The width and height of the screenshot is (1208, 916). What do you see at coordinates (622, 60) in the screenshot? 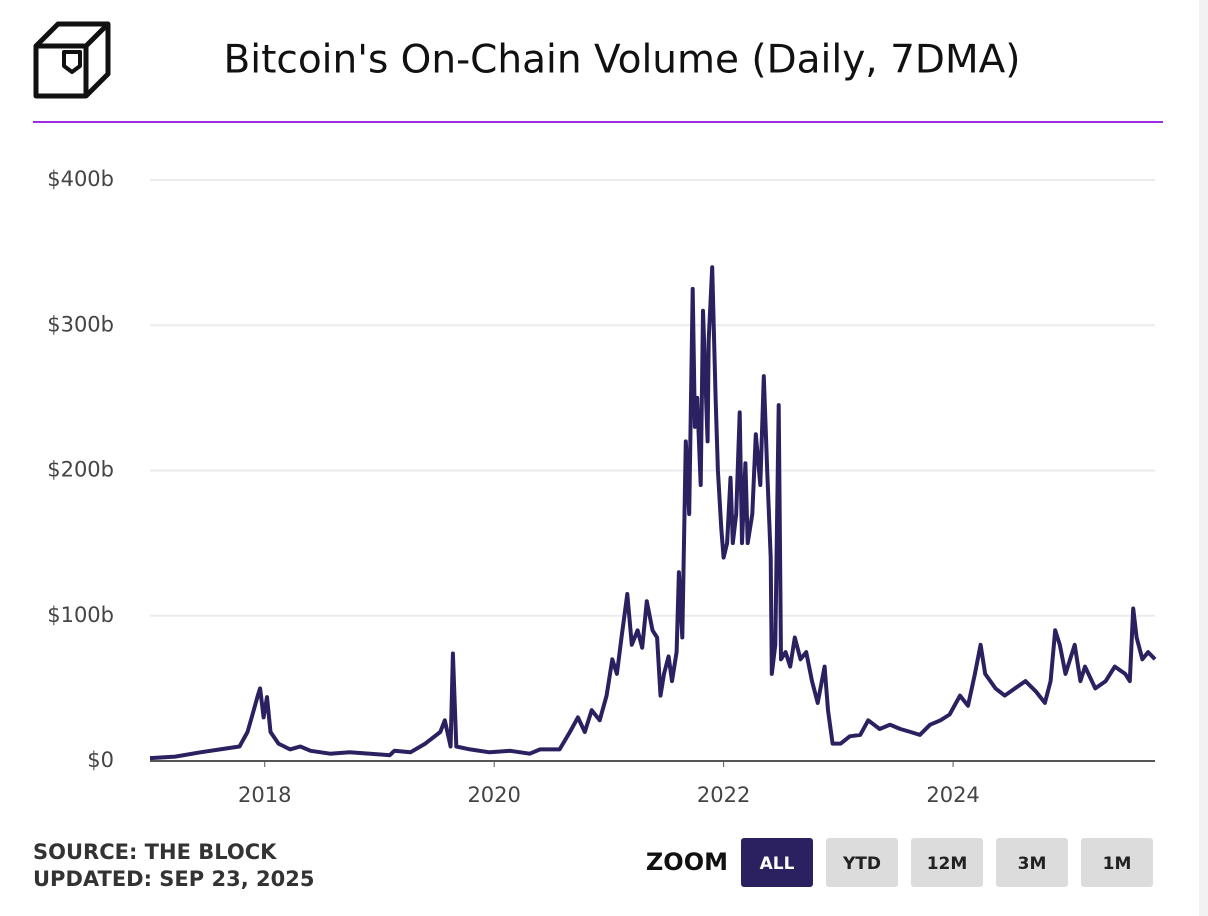
I see `chart-title: Bitcoin's On-Chain Volume (Daily, 7DMA)` at bounding box center [622, 60].